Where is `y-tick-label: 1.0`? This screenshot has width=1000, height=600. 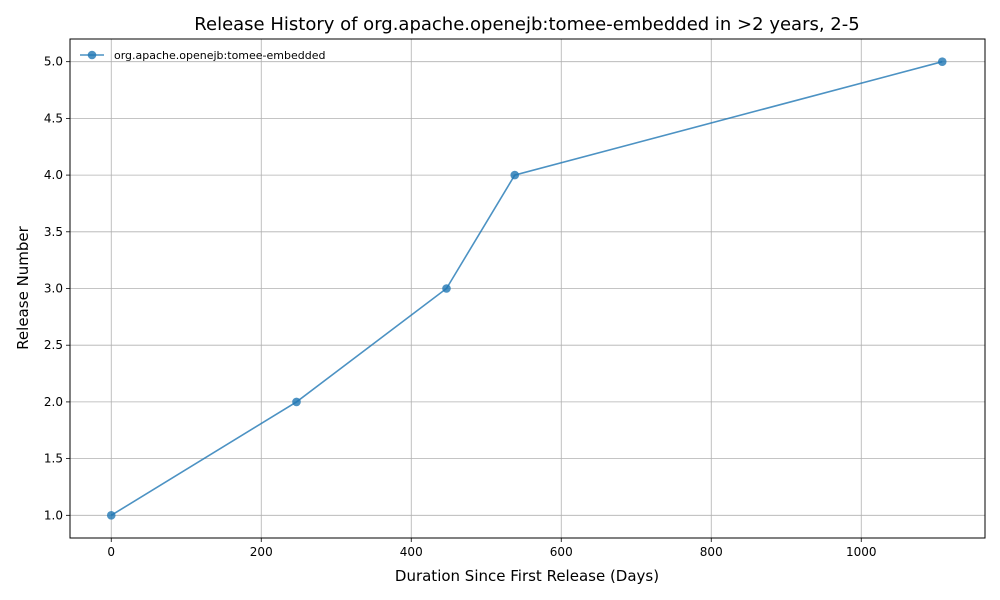 y-tick-label: 1.0 is located at coordinates (53, 515).